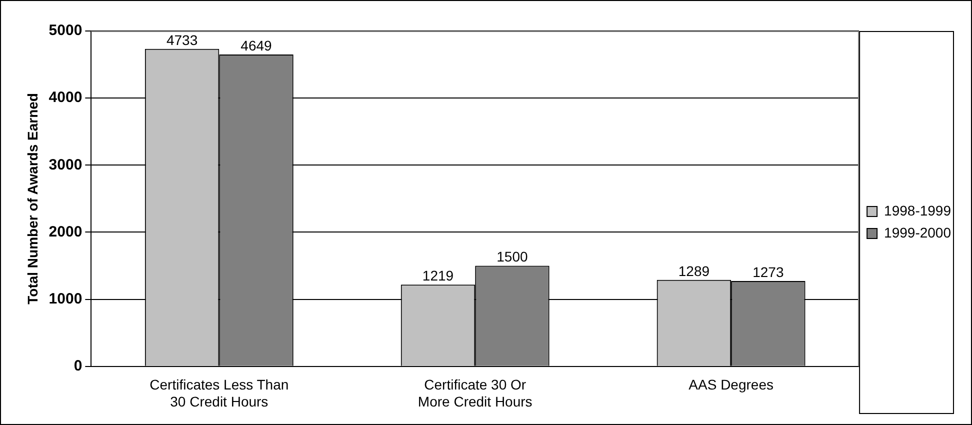 The image size is (972, 425). Describe the element at coordinates (918, 232) in the screenshot. I see `legend-label: 1999-2000` at that location.